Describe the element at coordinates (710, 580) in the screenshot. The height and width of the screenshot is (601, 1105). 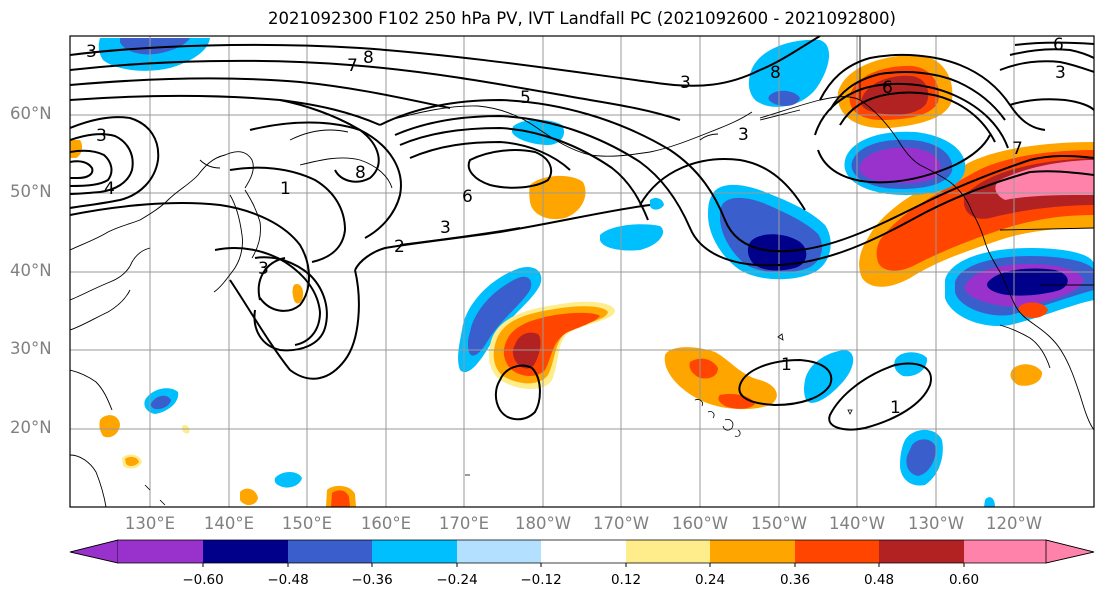
I see `colorbar-tick-label: 0.24` at that location.